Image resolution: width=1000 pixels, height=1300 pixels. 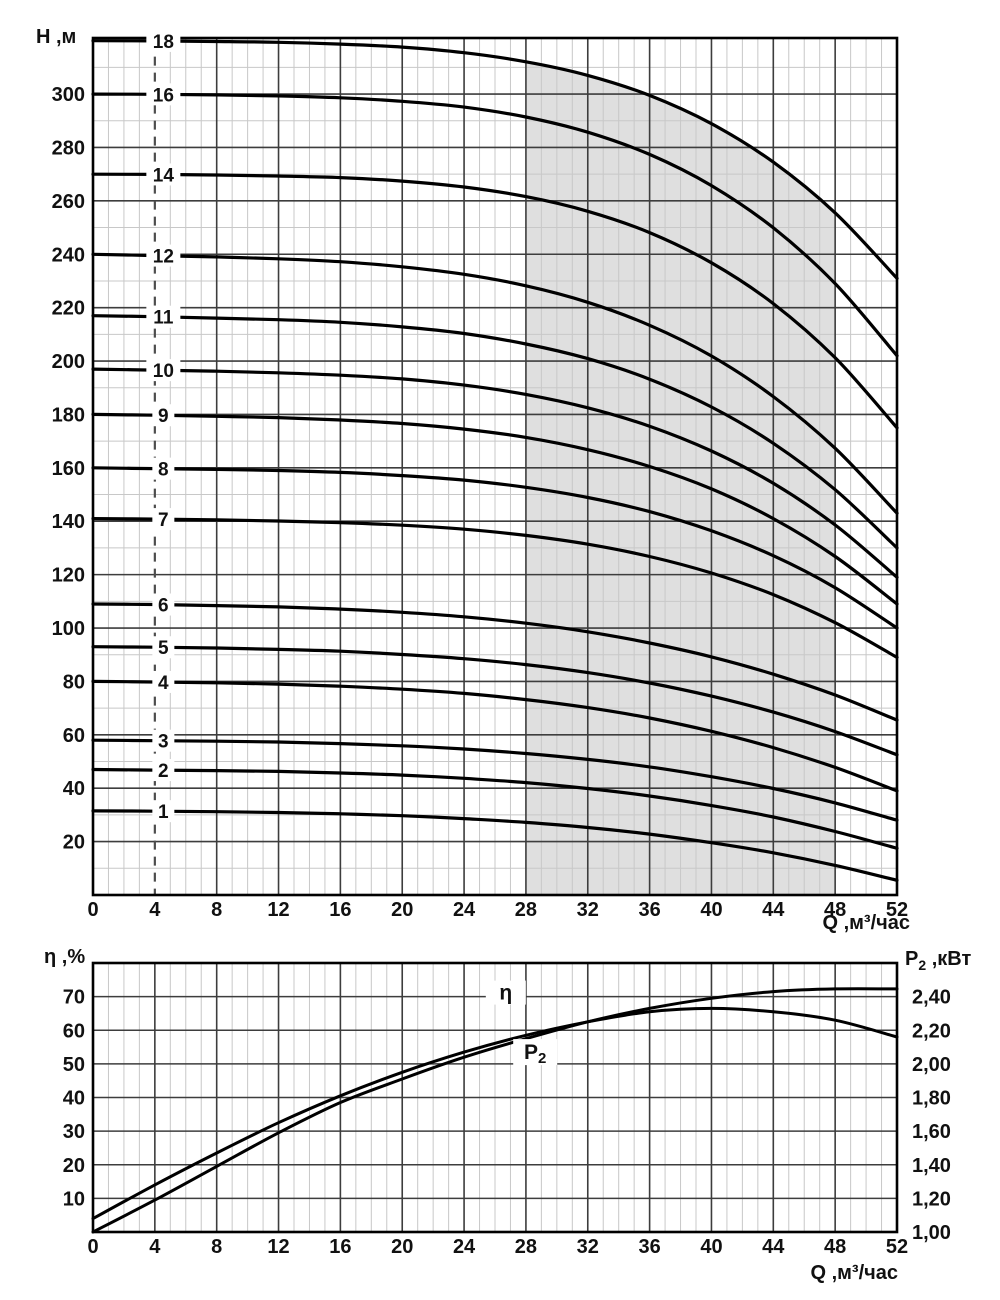 I want to click on curve-label-eta: η, so click(x=505, y=993).